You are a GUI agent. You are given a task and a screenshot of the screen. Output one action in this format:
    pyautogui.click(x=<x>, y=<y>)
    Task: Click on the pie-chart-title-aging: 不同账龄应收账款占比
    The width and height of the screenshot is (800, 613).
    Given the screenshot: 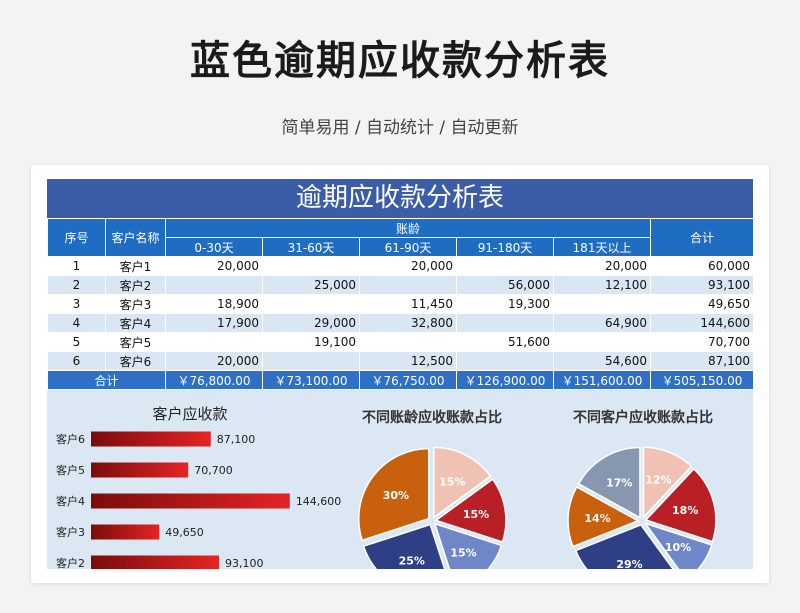 What is the action you would take?
    pyautogui.click(x=432, y=418)
    